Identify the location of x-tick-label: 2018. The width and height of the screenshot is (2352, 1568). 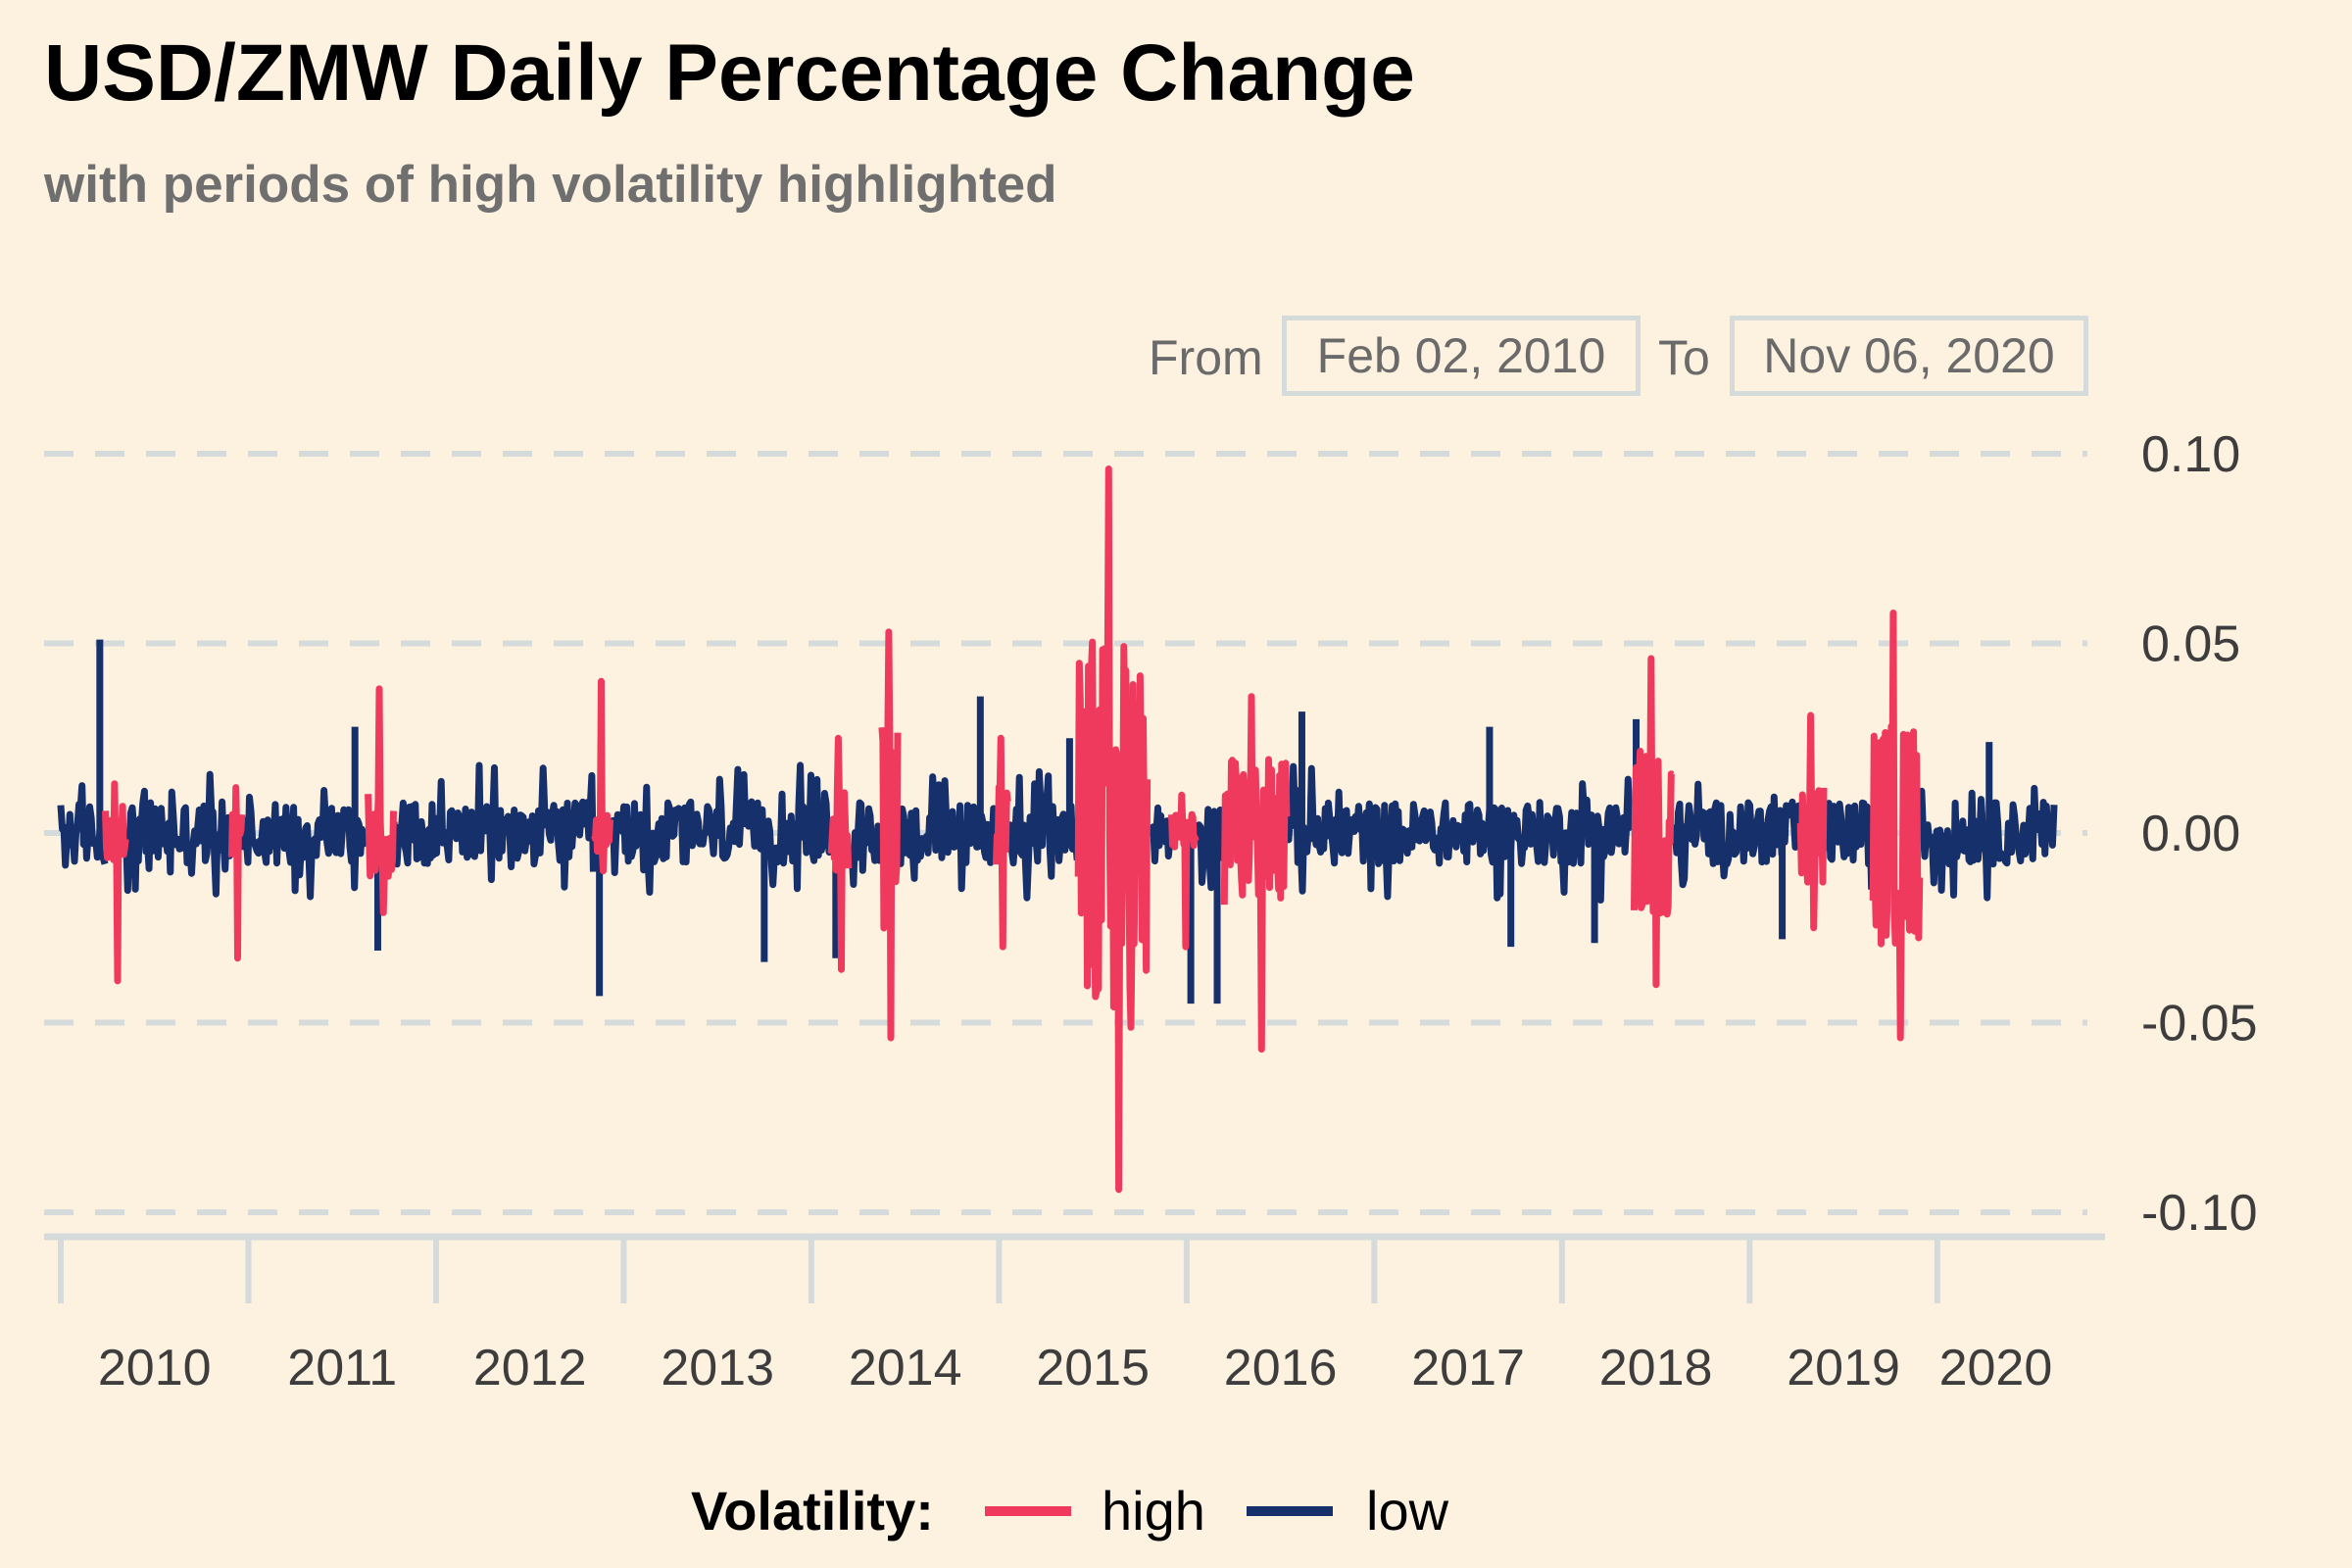
(1656, 1368).